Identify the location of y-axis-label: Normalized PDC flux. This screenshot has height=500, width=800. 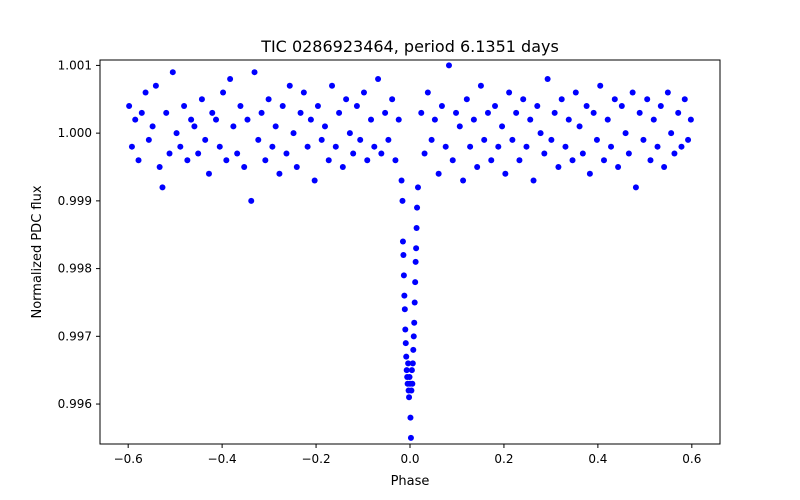
(37, 251).